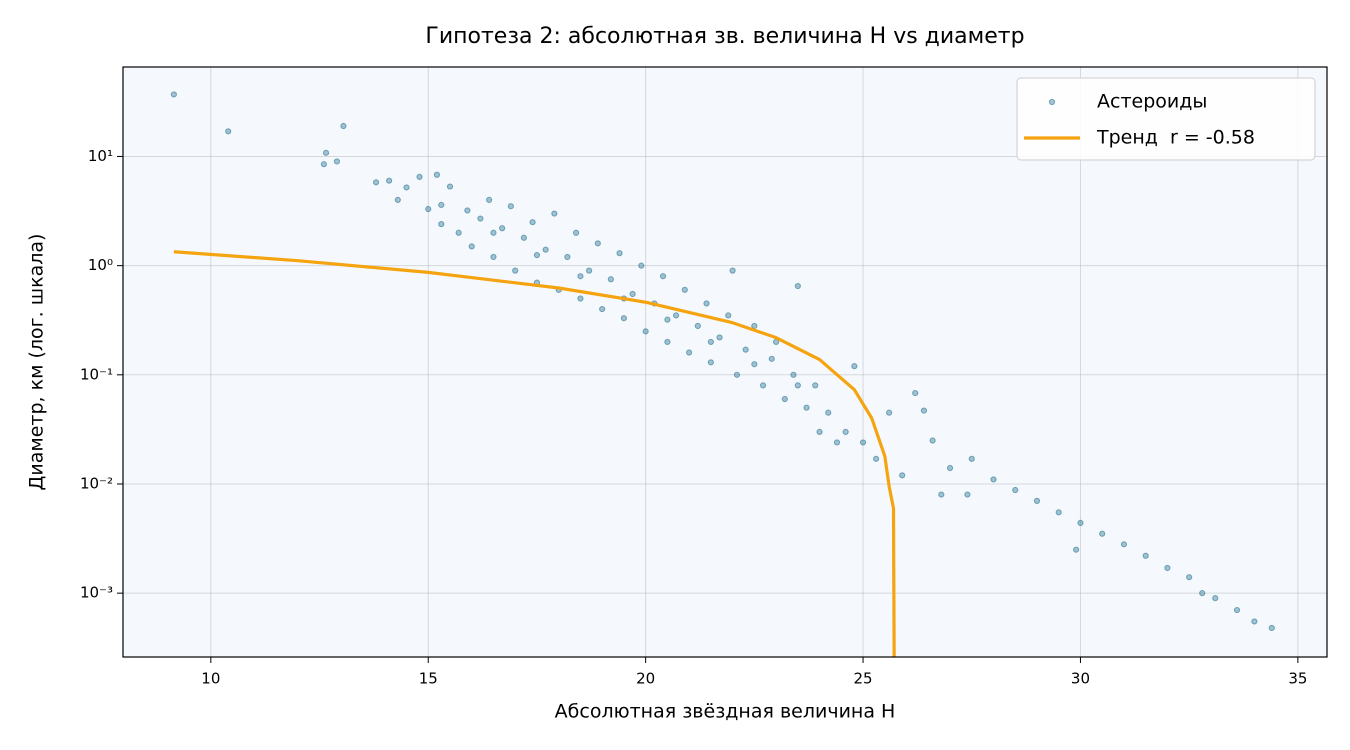 The height and width of the screenshot is (750, 1350). Describe the element at coordinates (100, 156) in the screenshot. I see `y-tick-label: 10¹` at that location.